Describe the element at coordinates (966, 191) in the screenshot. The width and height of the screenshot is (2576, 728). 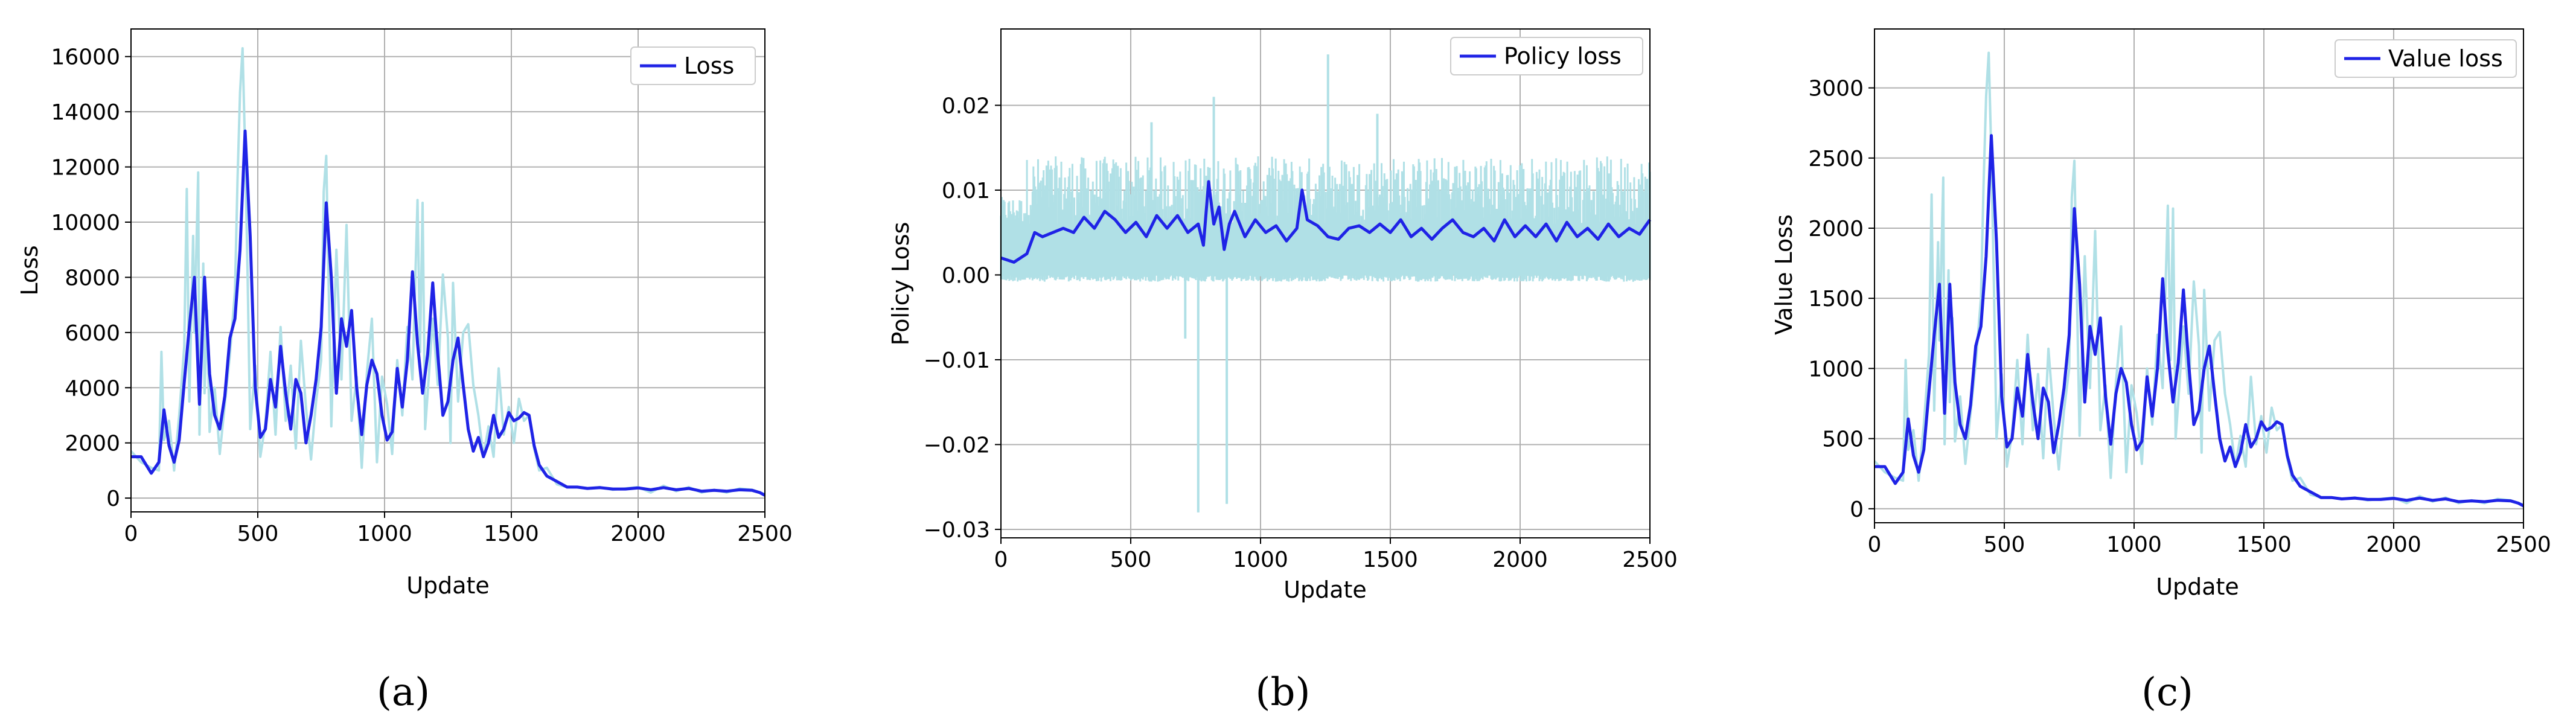
I see `y-tick-label: 0.01` at that location.